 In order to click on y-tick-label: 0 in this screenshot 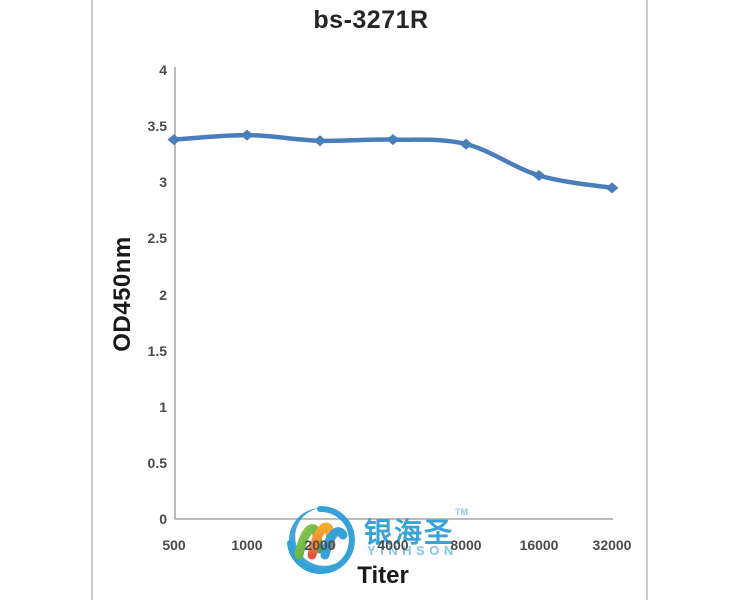, I will do `click(163, 519)`.